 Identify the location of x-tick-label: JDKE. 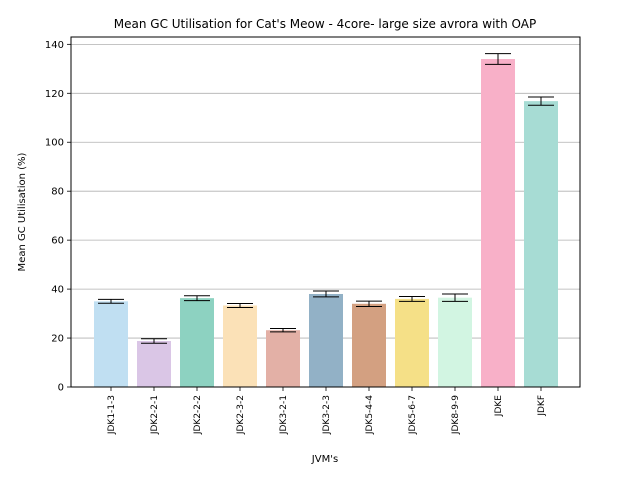
(499, 406).